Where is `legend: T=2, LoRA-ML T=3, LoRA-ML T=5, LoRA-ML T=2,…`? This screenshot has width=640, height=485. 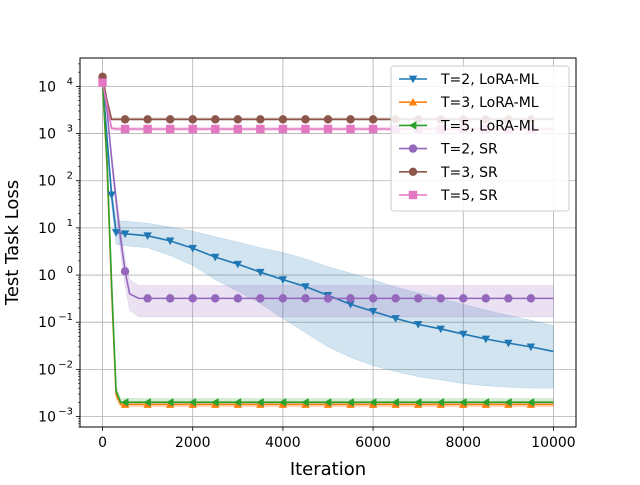 legend: T=2, LoRA-ML T=3, LoRA-ML T=5, LoRA-ML T=2,… is located at coordinates (480, 138).